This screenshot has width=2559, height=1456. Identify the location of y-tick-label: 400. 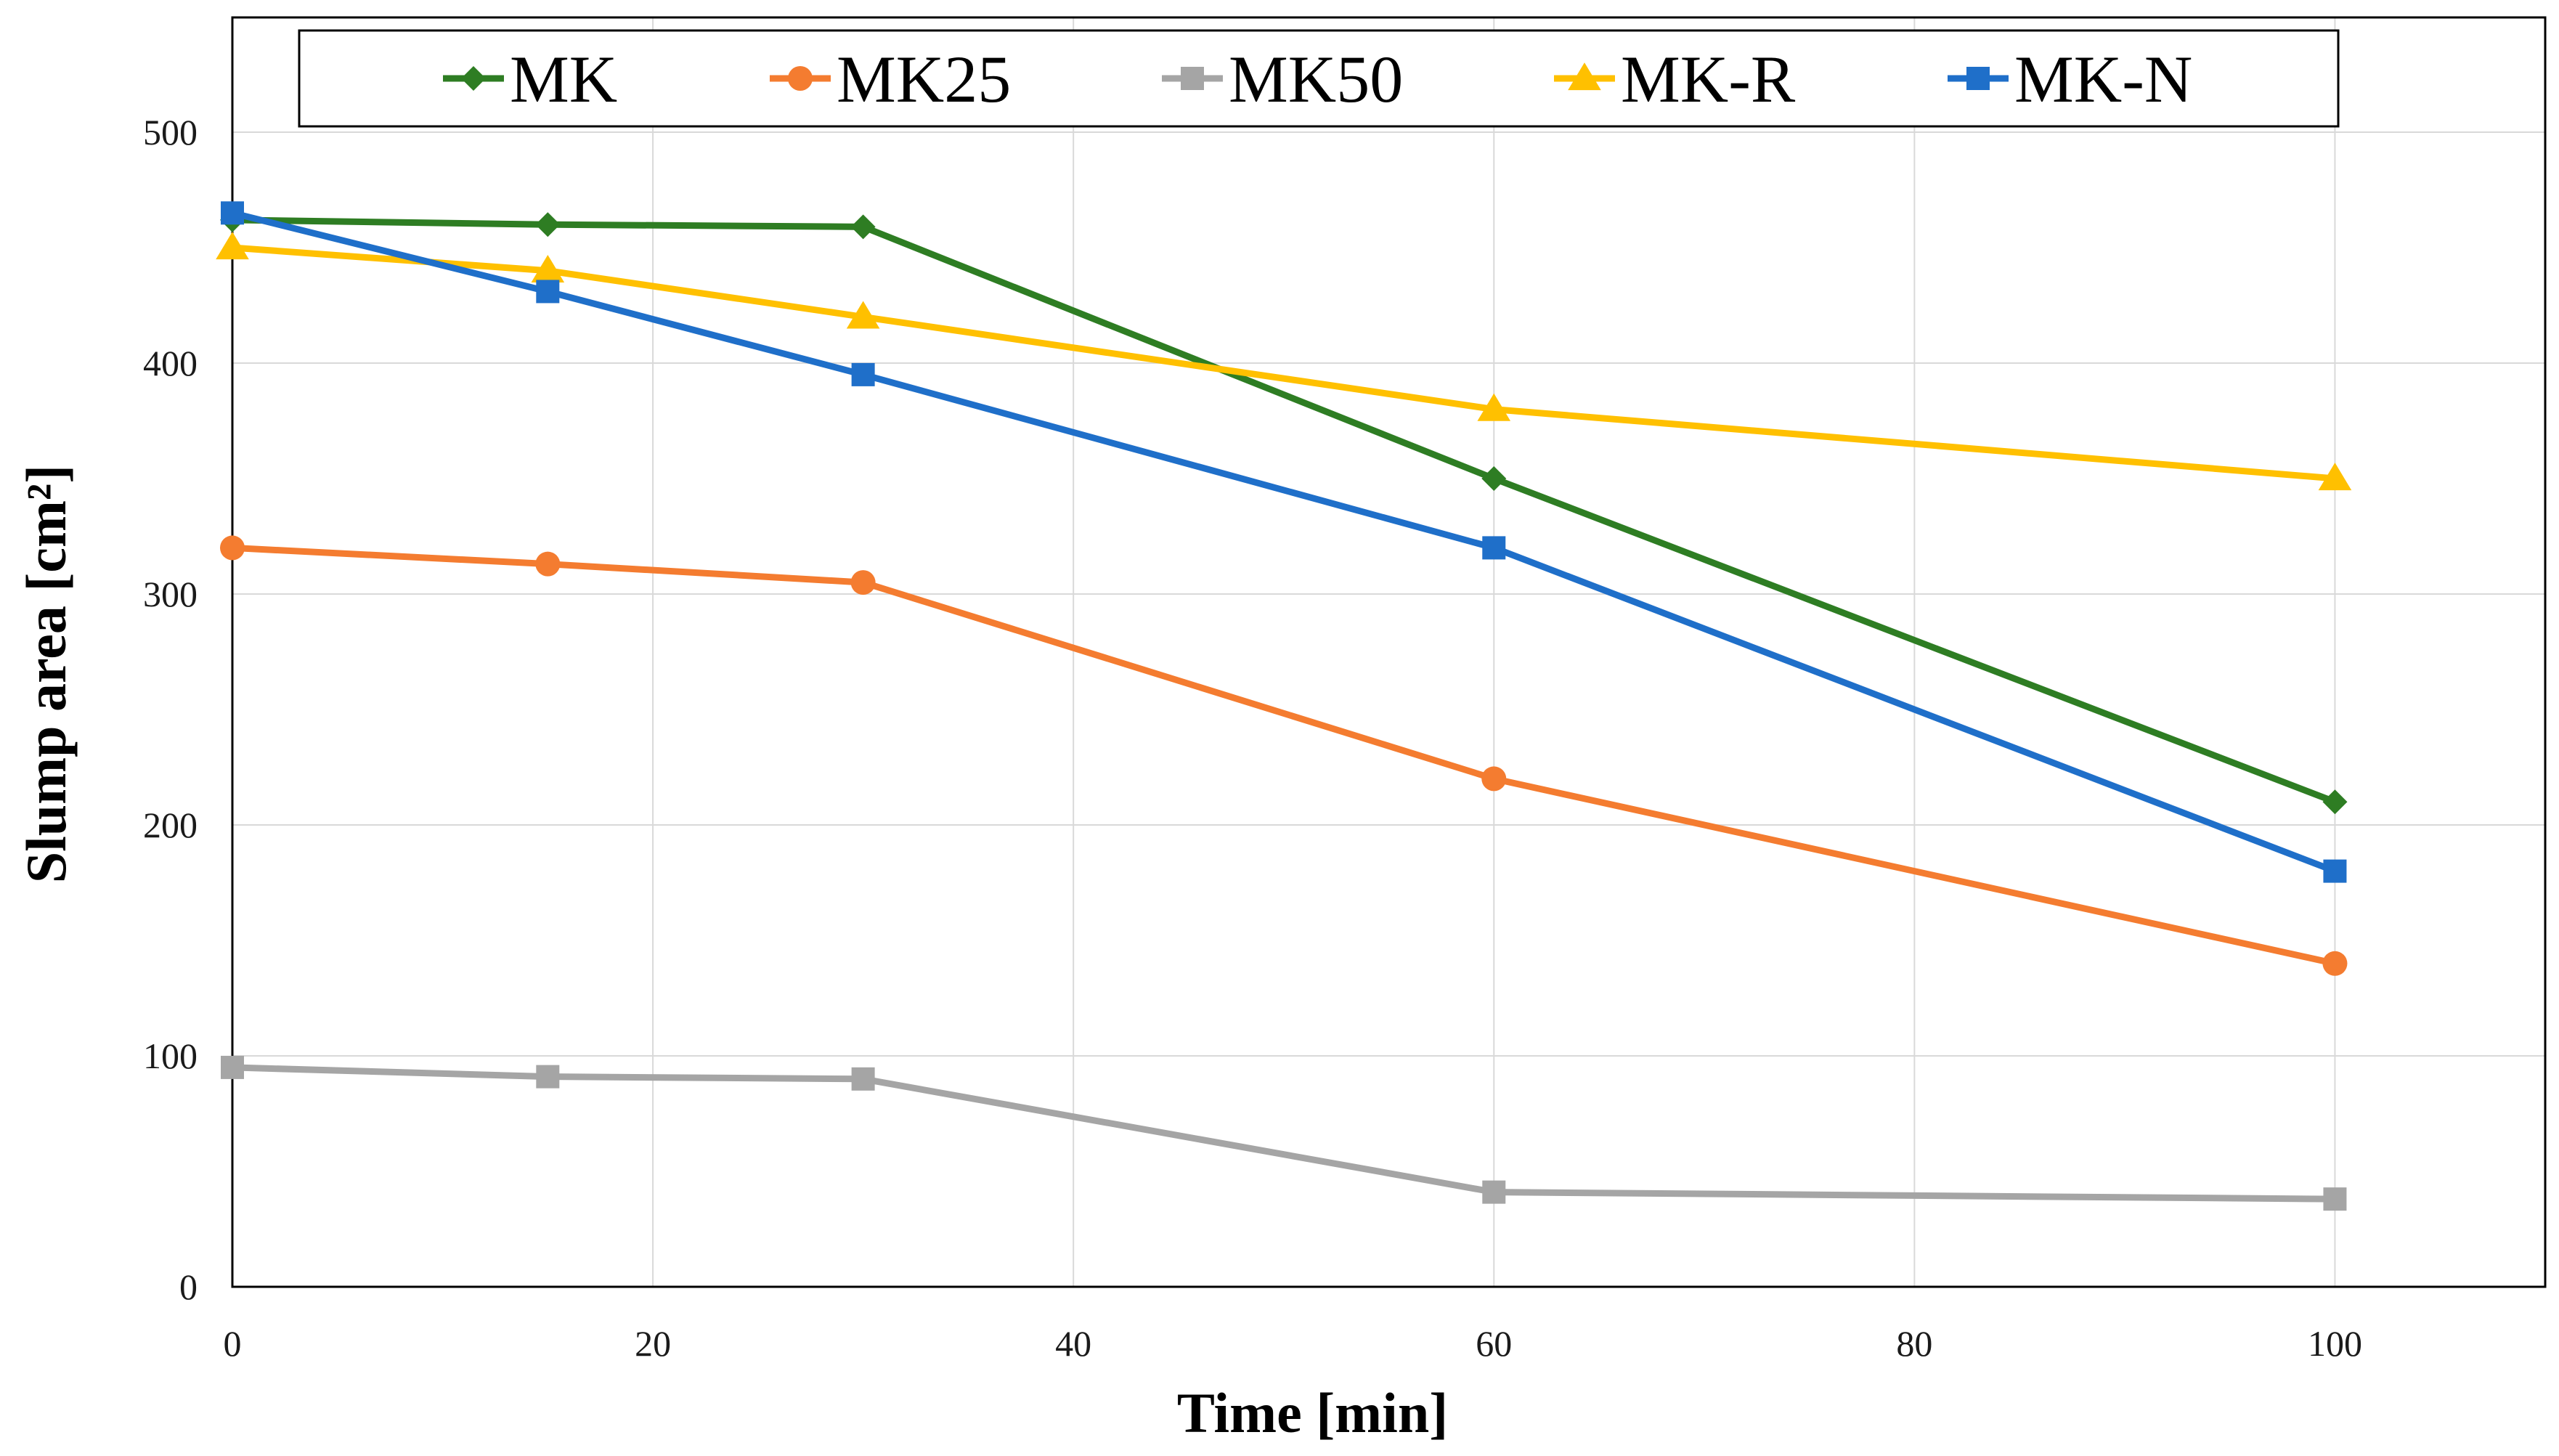
(170, 363).